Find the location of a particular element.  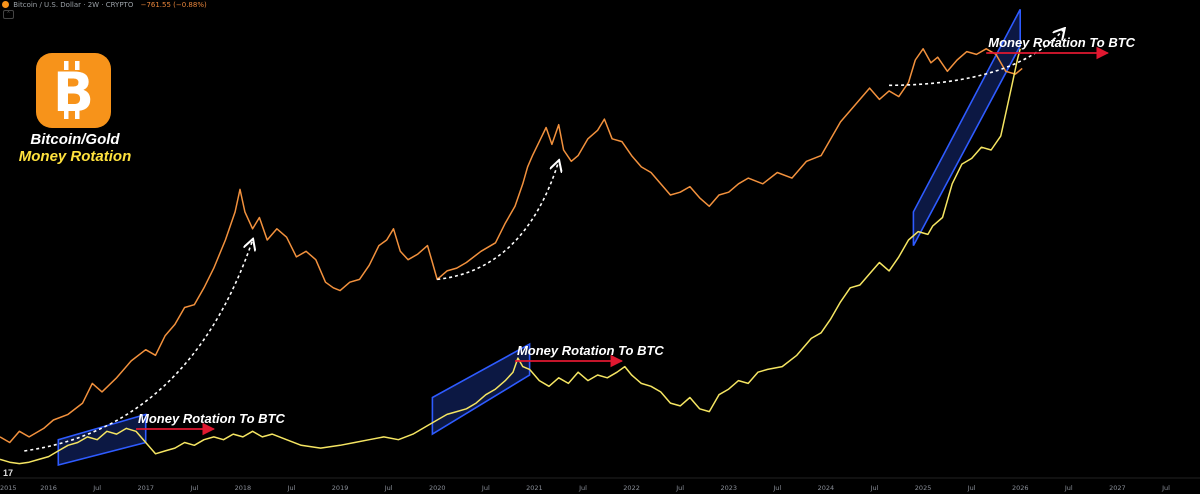

x-tick-label: 2023 is located at coordinates (728, 488).